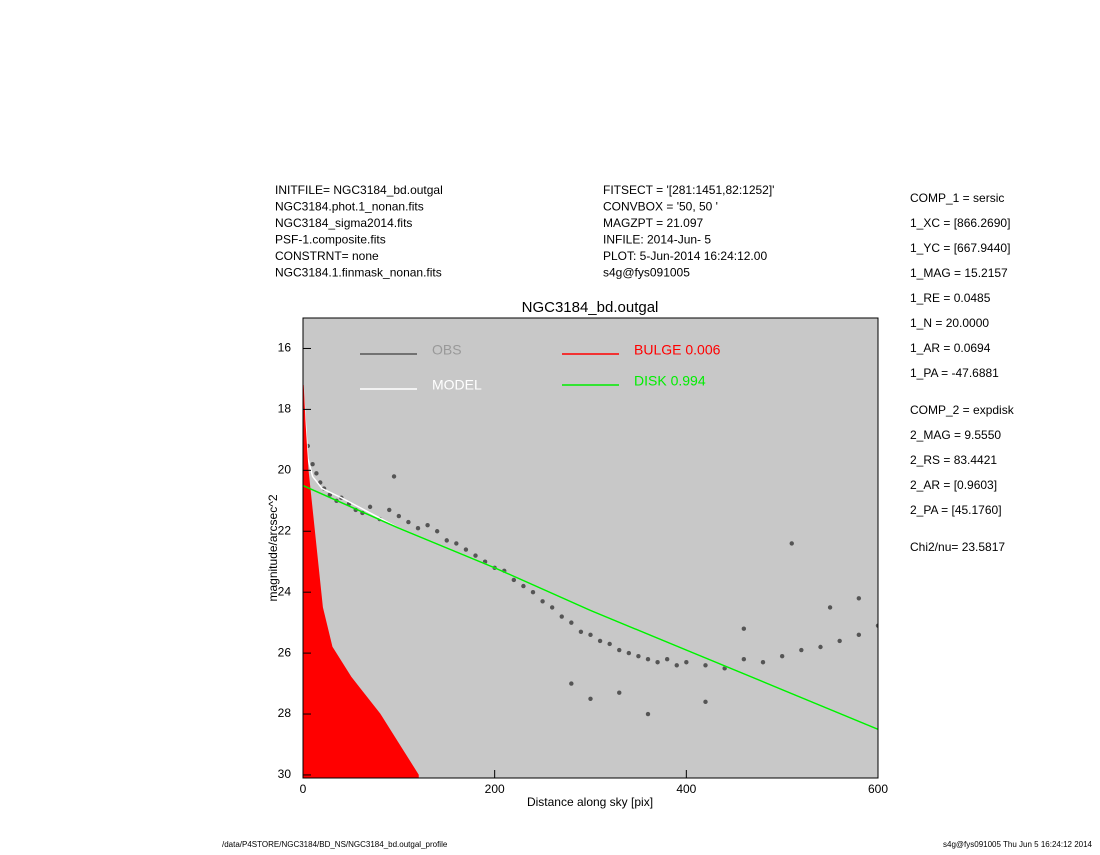 This screenshot has height=855, width=1100. What do you see at coordinates (590, 307) in the screenshot?
I see `chart-title: NGC3184_bd.outgal` at bounding box center [590, 307].